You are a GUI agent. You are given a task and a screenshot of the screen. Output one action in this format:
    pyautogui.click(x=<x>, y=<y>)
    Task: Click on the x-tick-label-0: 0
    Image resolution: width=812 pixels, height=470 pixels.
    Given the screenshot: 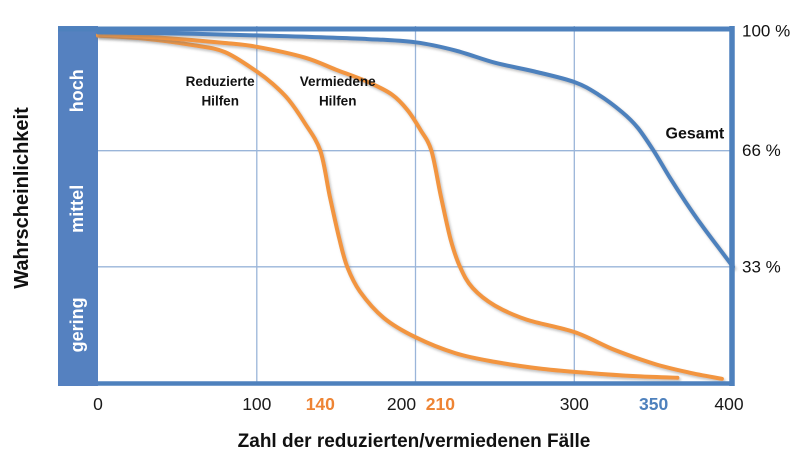 What is the action you would take?
    pyautogui.click(x=98, y=404)
    